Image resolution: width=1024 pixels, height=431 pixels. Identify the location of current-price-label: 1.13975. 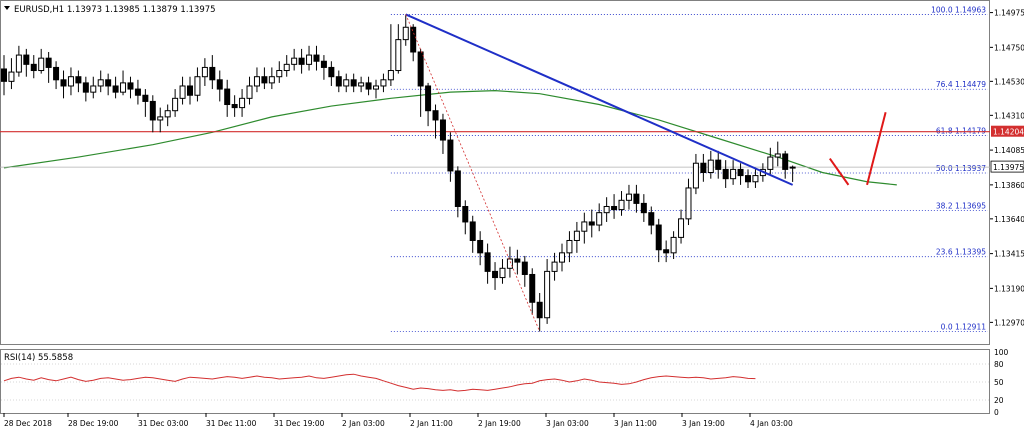
(1008, 167).